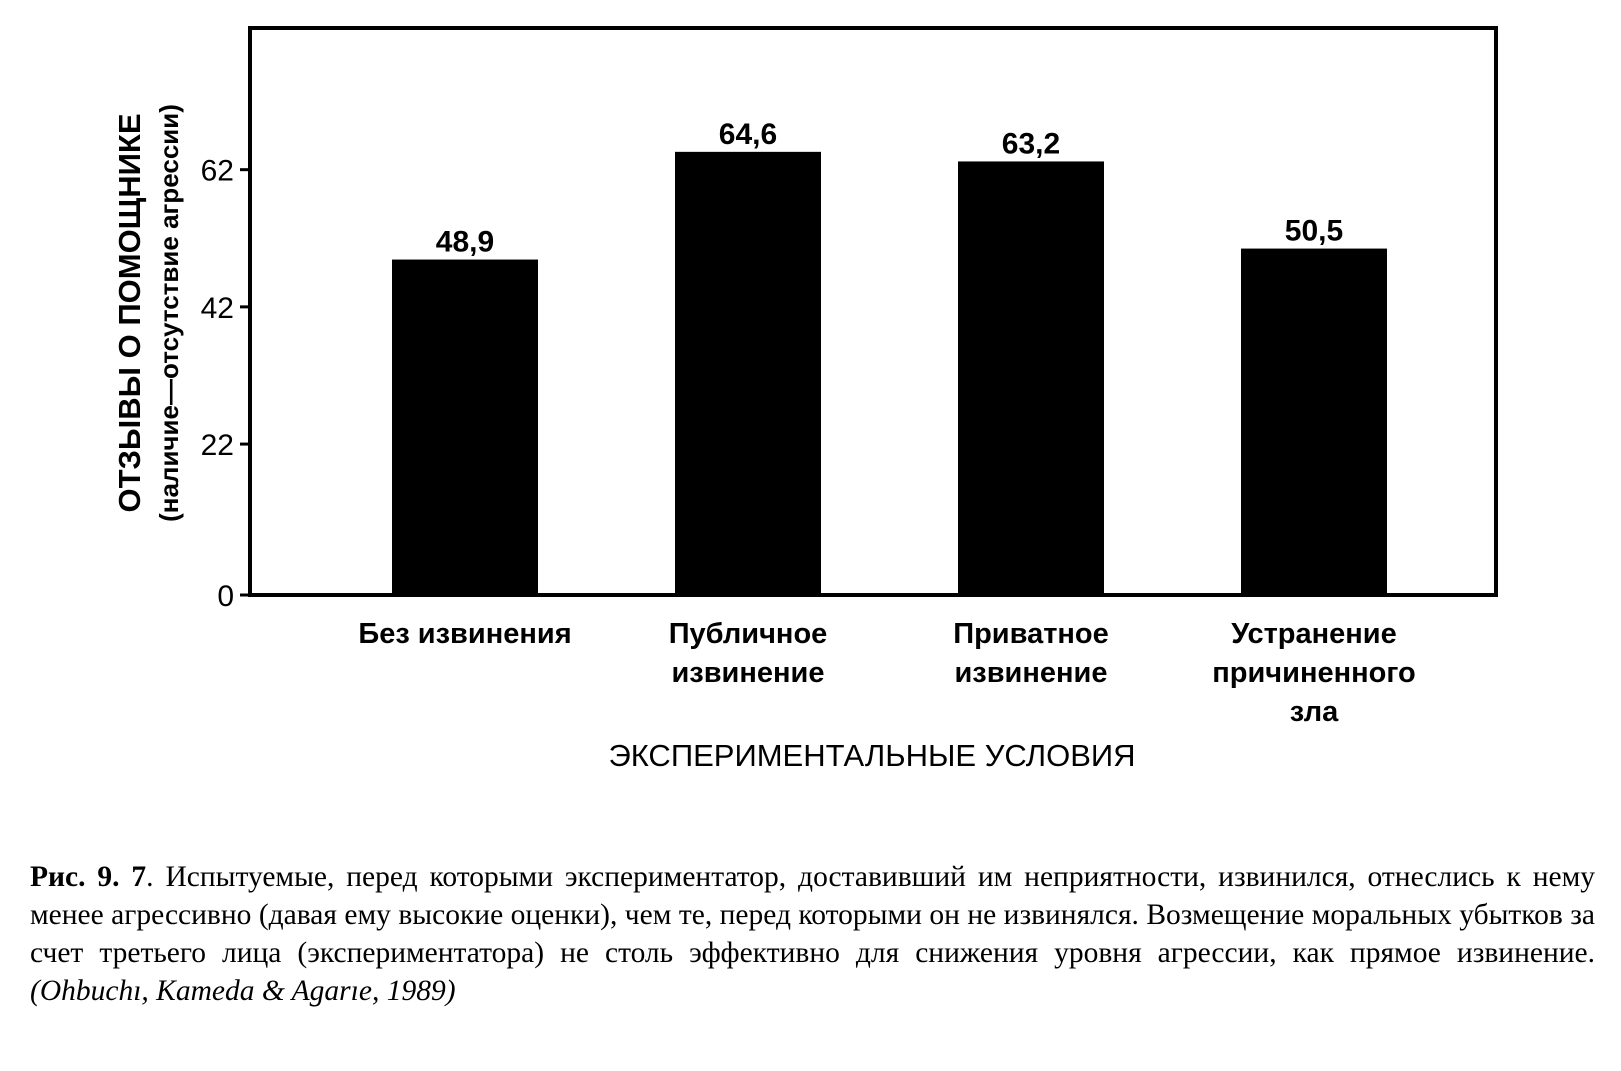 The image size is (1621, 1071). What do you see at coordinates (169, 313) in the screenshot?
I see `y-axis-subtitle: (наличие—отсутствие агрессии)` at bounding box center [169, 313].